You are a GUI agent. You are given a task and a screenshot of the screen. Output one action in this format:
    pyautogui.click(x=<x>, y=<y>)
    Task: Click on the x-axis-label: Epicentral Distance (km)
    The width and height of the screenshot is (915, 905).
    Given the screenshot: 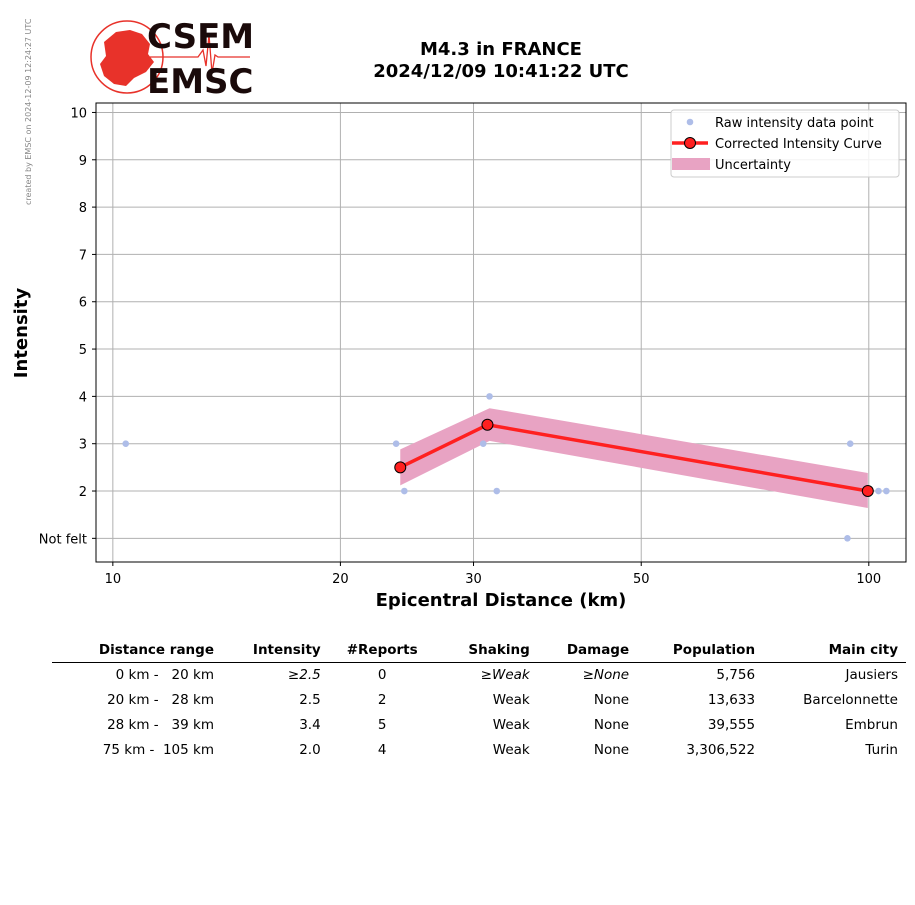 What is the action you would take?
    pyautogui.click(x=501, y=600)
    